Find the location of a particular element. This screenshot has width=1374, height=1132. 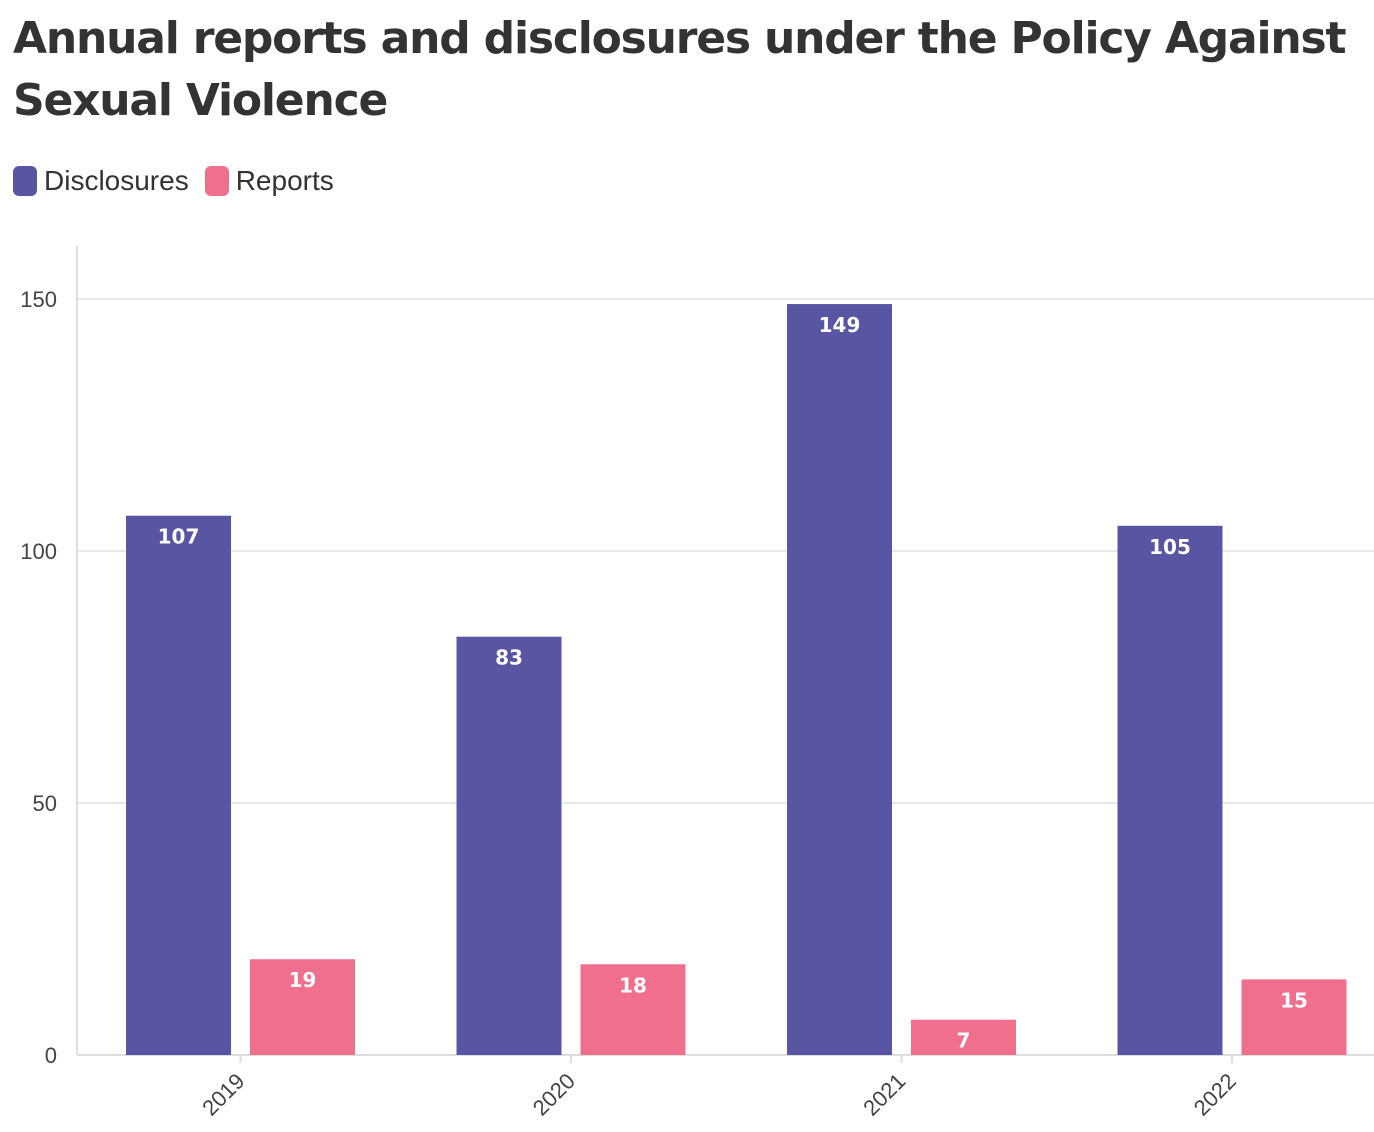

data-label-disclosures-2020: 83 is located at coordinates (509, 658).